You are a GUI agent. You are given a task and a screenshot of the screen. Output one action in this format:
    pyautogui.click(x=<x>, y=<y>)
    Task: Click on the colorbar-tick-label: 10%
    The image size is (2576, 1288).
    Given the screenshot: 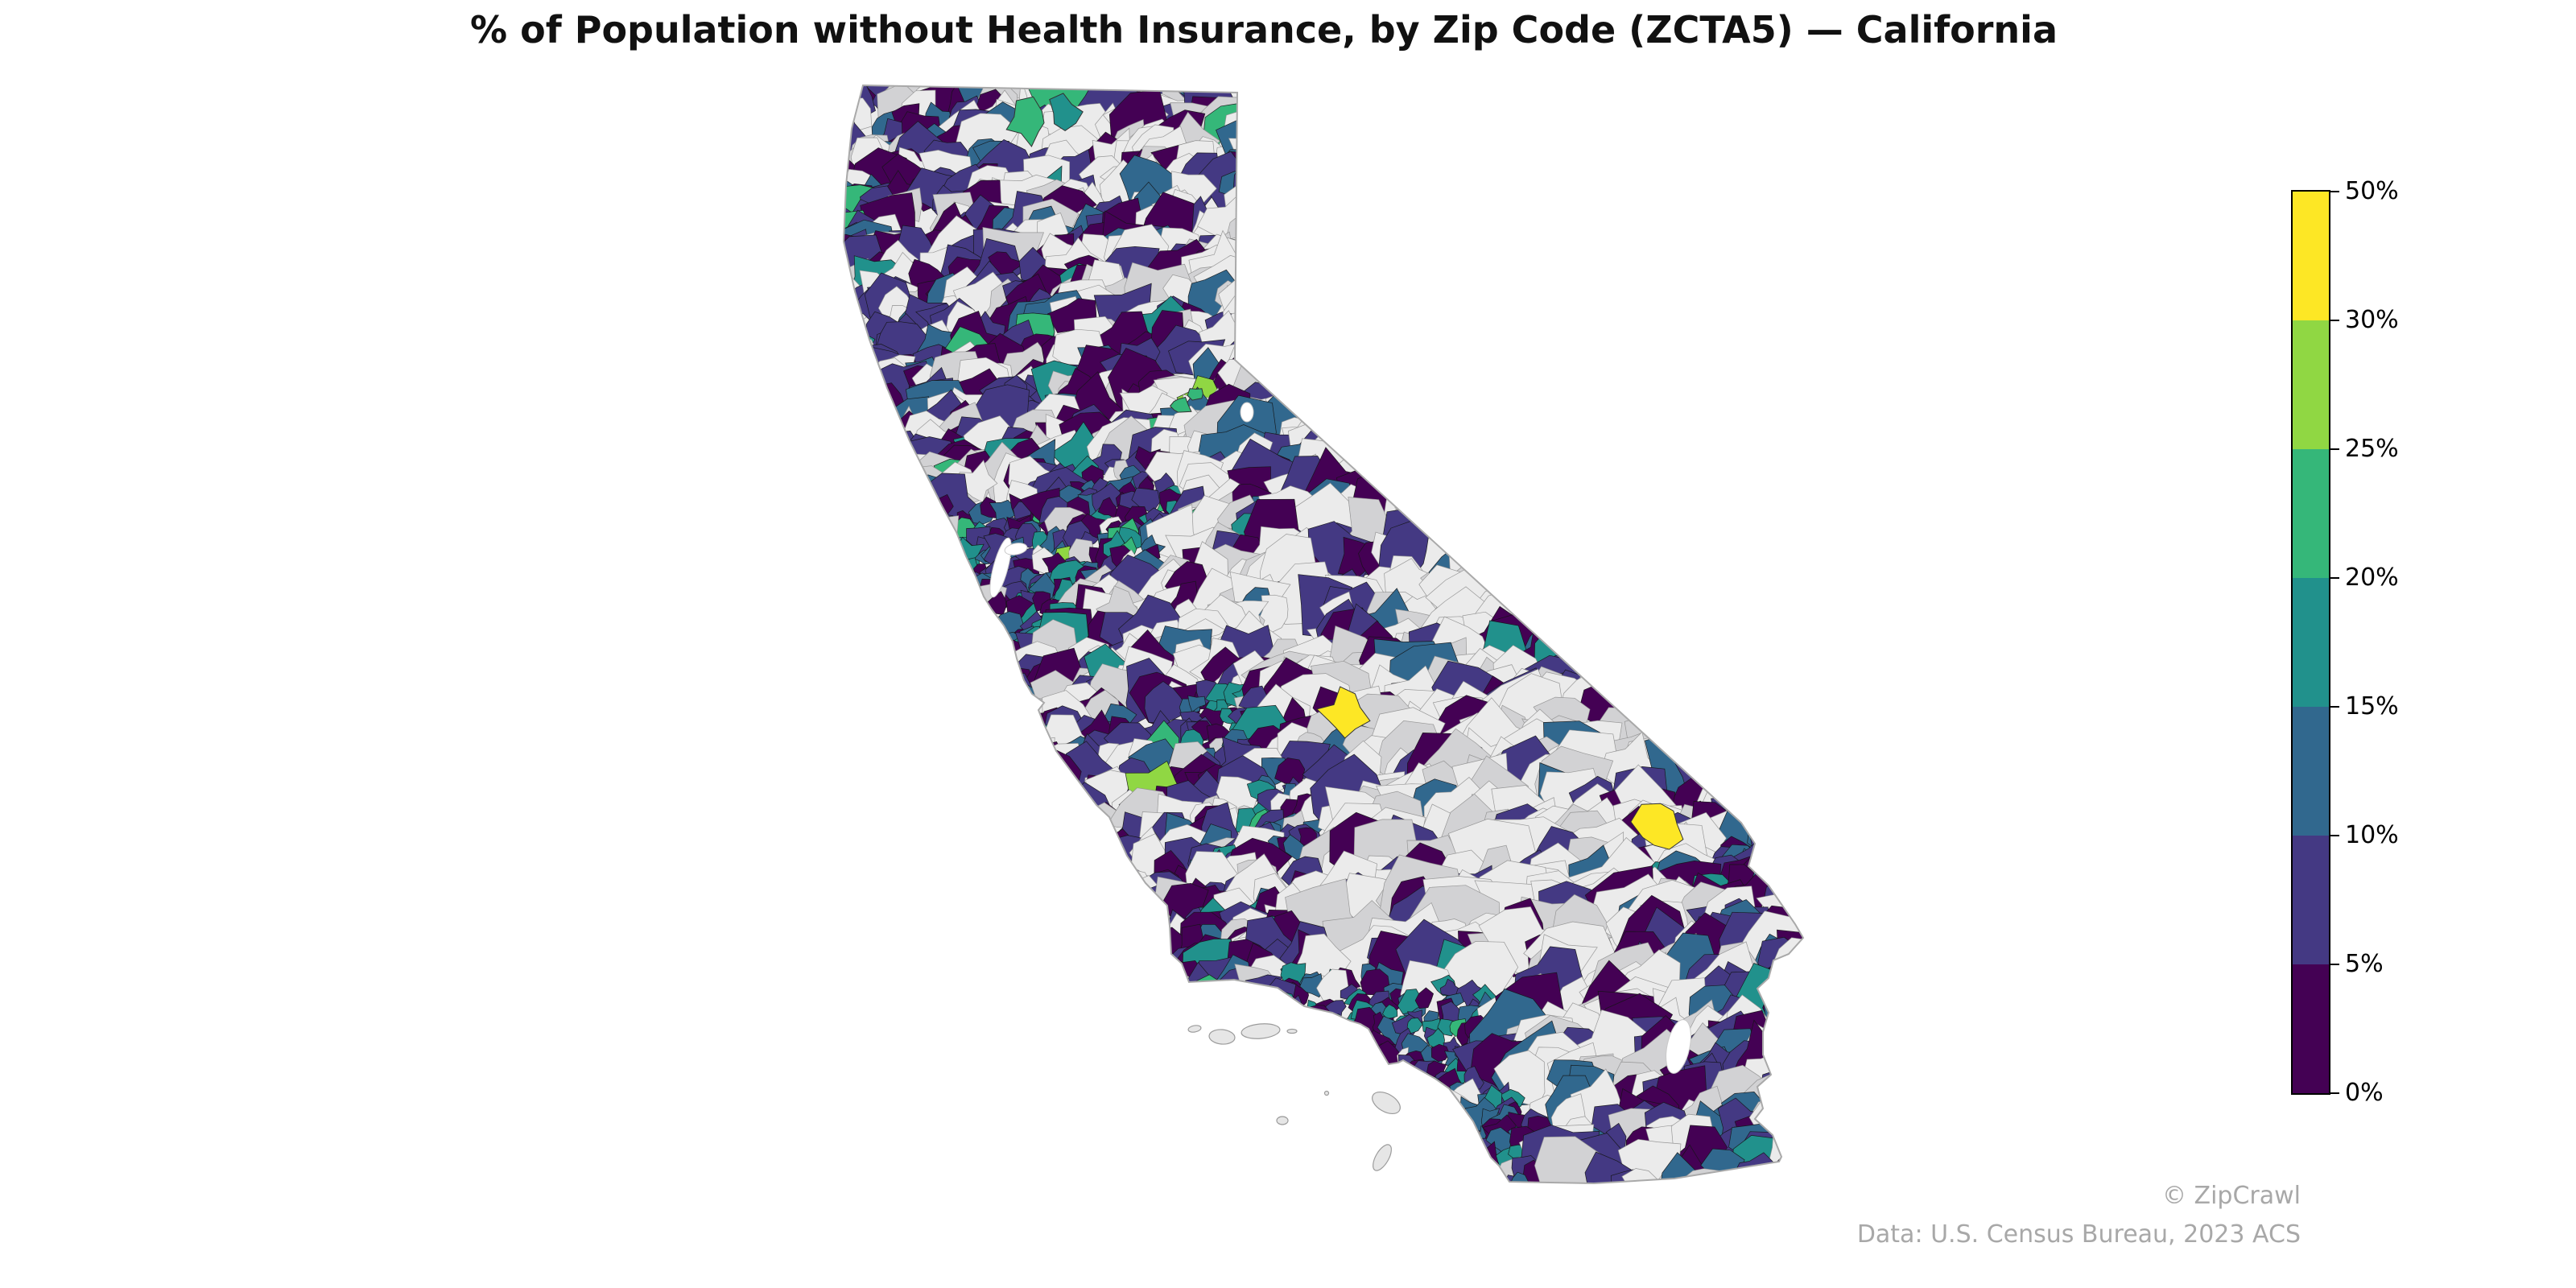 What is the action you would take?
    pyautogui.click(x=2372, y=835)
    